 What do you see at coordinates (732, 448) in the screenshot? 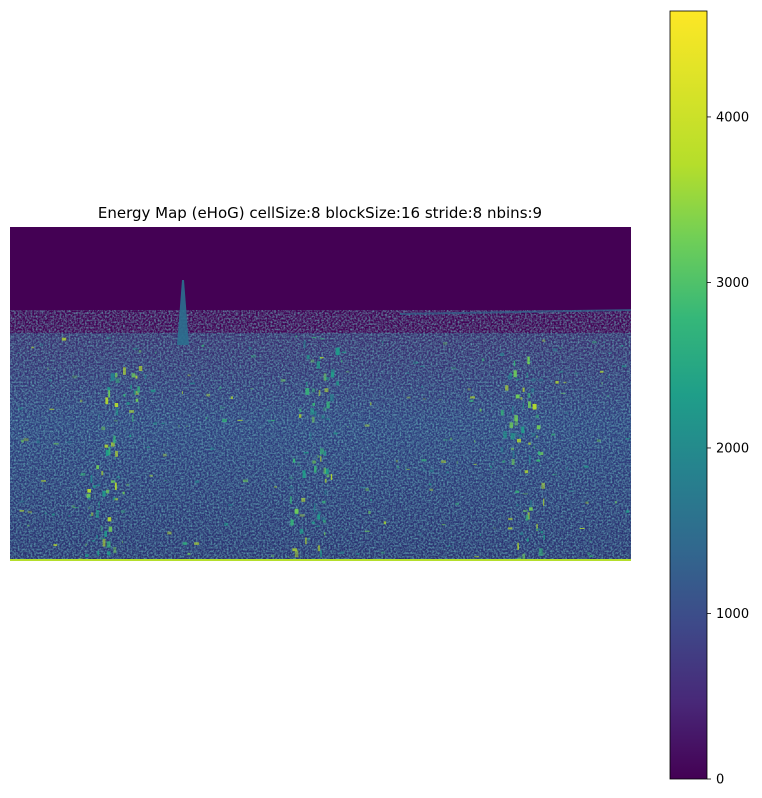
I see `colorbar-tick-label: 2000` at bounding box center [732, 448].